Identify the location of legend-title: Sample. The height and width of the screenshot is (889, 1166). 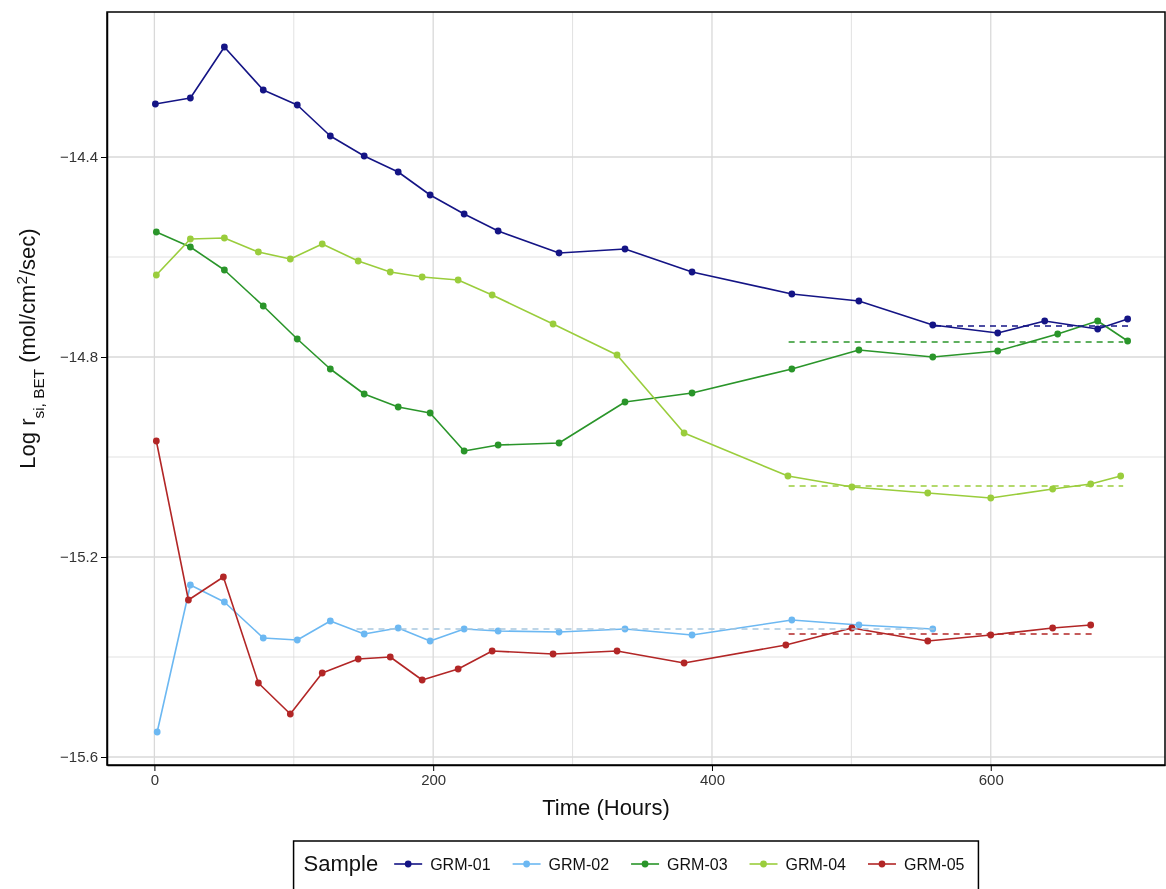
(341, 863).